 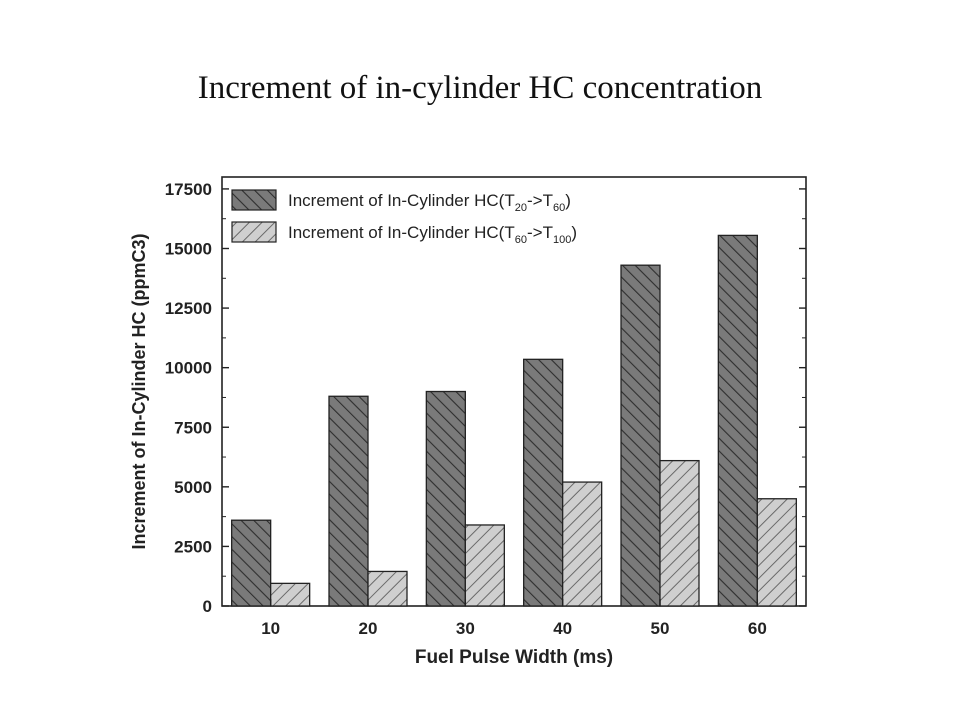 I want to click on x-tick-label: 50, so click(x=660, y=628).